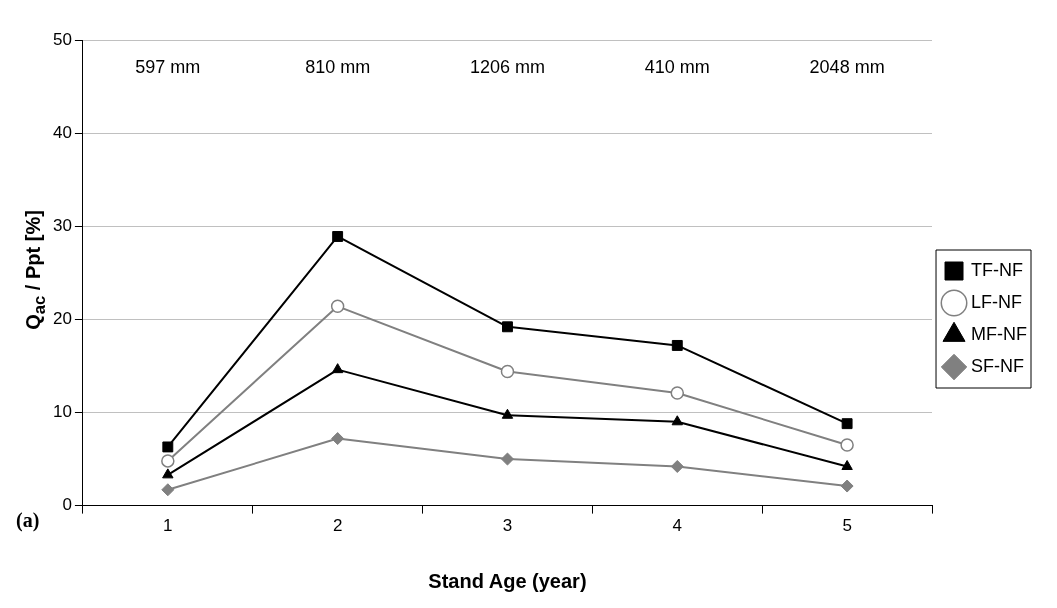 The width and height of the screenshot is (1057, 608). What do you see at coordinates (507, 526) in the screenshot?
I see `x-tick-label: 3` at bounding box center [507, 526].